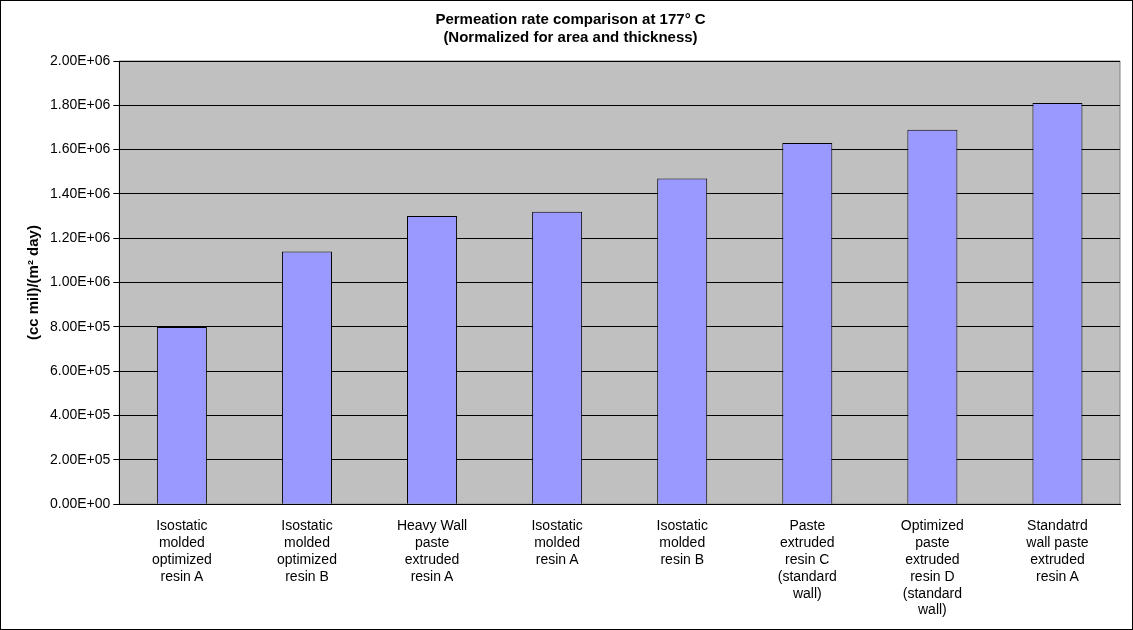 Image resolution: width=1133 pixels, height=630 pixels. What do you see at coordinates (80, 281) in the screenshot?
I see `y-tick-label: 1.00E+06` at bounding box center [80, 281].